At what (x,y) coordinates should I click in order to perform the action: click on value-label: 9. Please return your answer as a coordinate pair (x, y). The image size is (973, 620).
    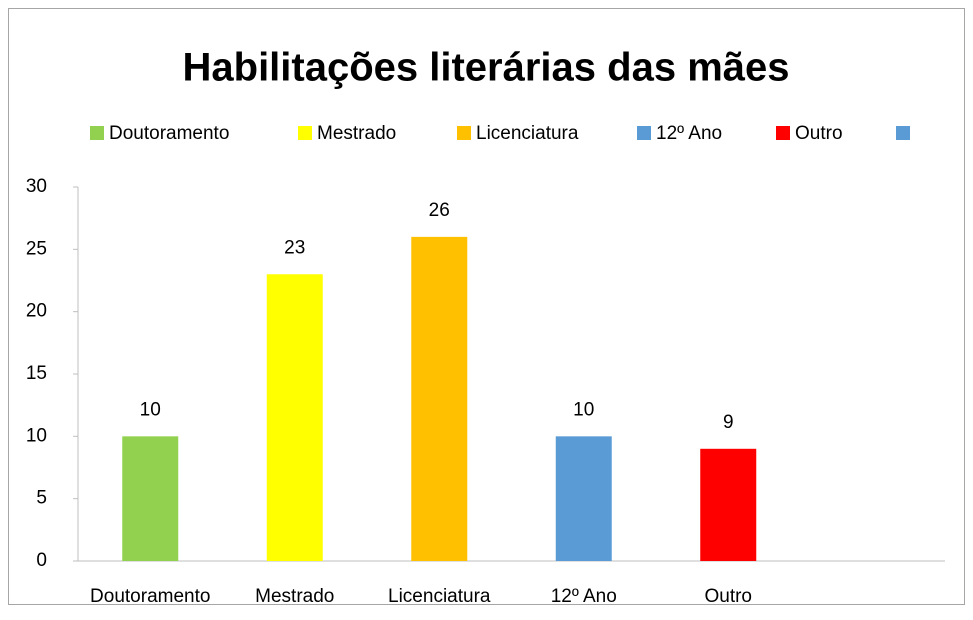
    Looking at the image, I should click on (728, 422).